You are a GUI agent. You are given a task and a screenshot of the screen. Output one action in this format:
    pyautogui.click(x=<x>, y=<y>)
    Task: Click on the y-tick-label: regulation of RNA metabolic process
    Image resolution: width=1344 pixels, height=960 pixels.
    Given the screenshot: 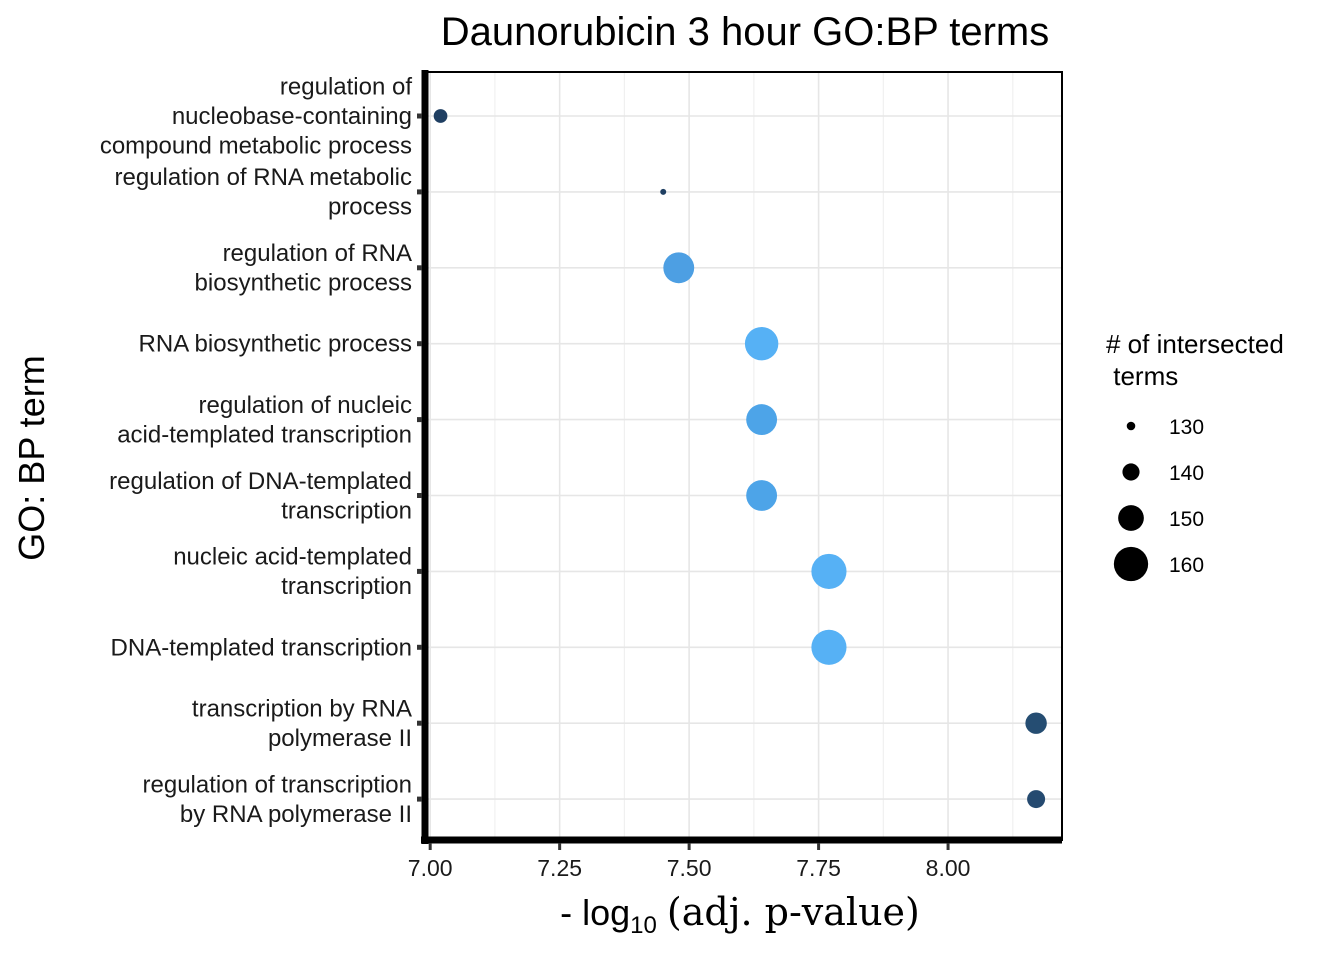 What is the action you would take?
    pyautogui.click(x=264, y=192)
    